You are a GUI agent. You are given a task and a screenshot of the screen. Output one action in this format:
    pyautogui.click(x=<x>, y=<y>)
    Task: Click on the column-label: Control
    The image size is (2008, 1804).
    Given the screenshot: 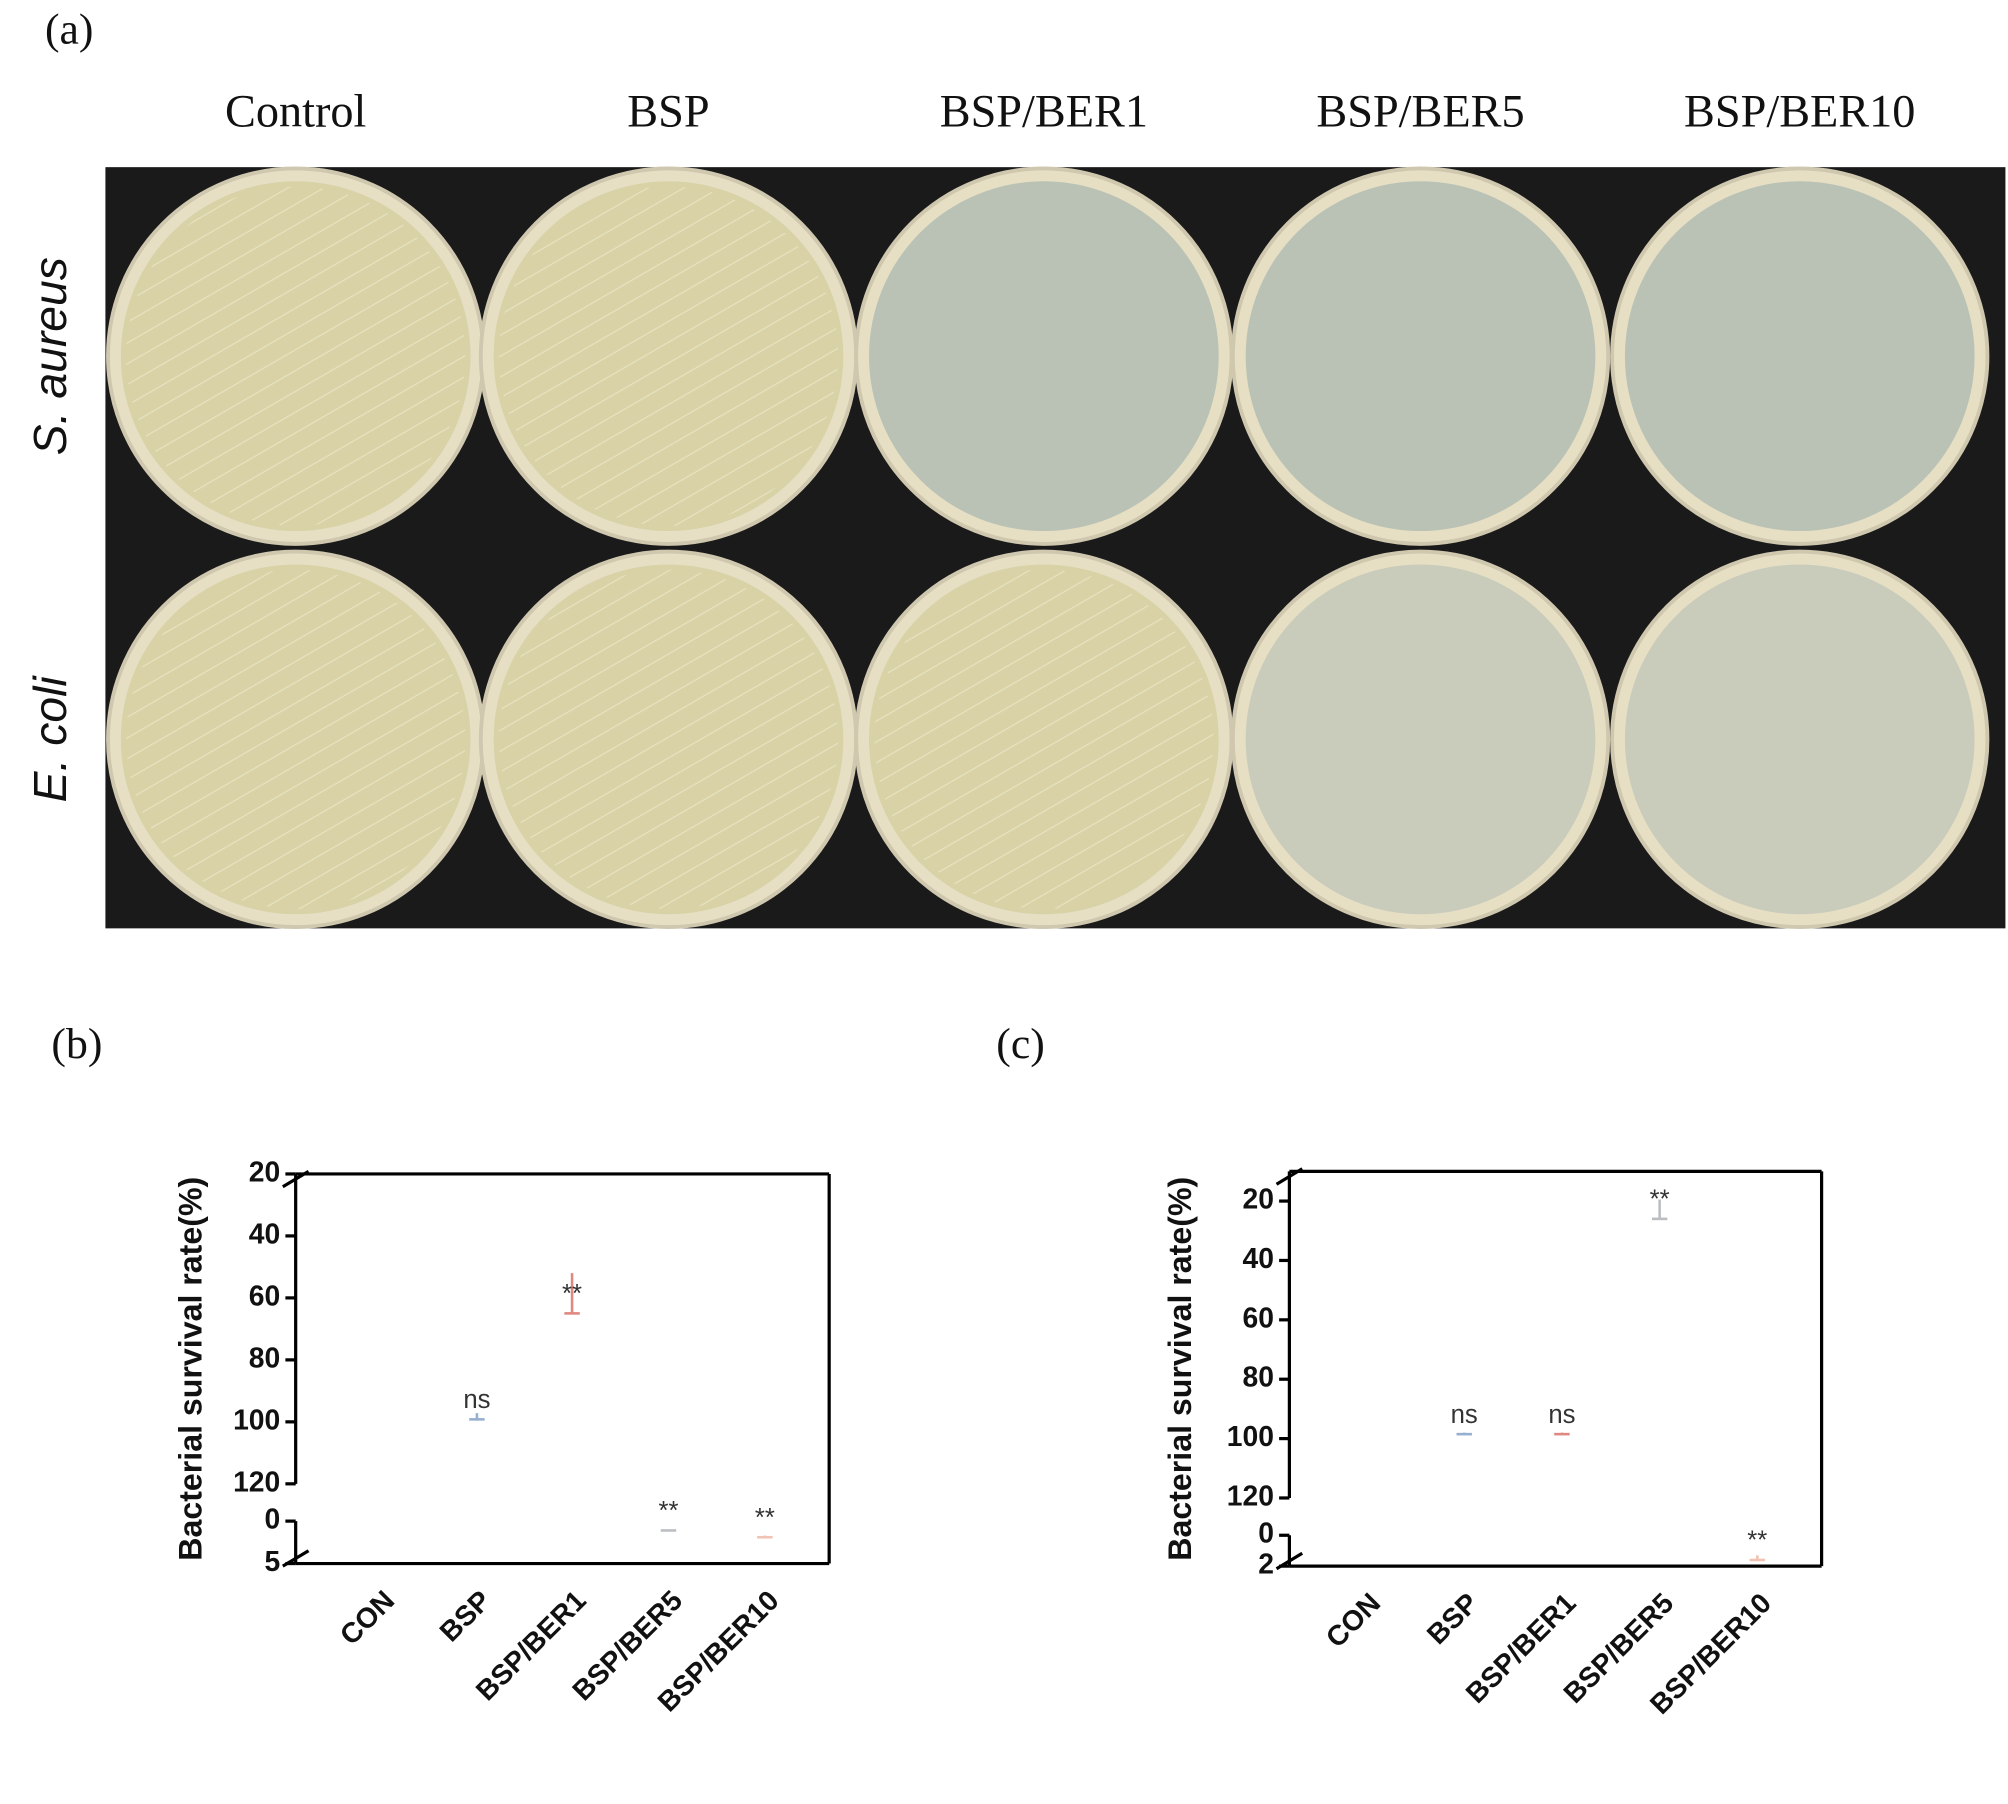 What is the action you would take?
    pyautogui.click(x=295, y=111)
    